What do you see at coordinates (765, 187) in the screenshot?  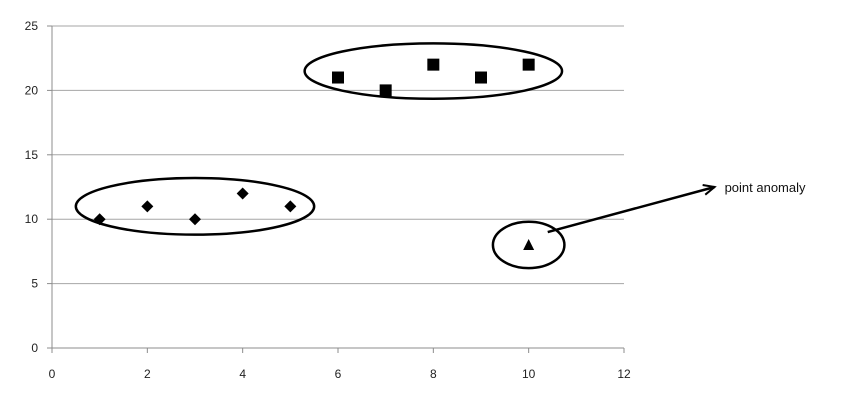 I see `annotation-label-1: point anomaly` at bounding box center [765, 187].